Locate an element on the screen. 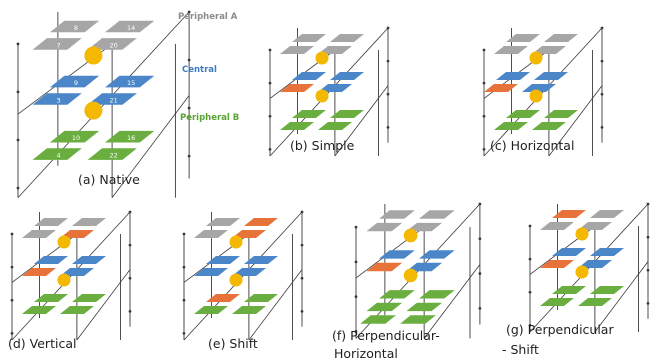 The image size is (658, 361). tile-number: 15 is located at coordinates (131, 83).